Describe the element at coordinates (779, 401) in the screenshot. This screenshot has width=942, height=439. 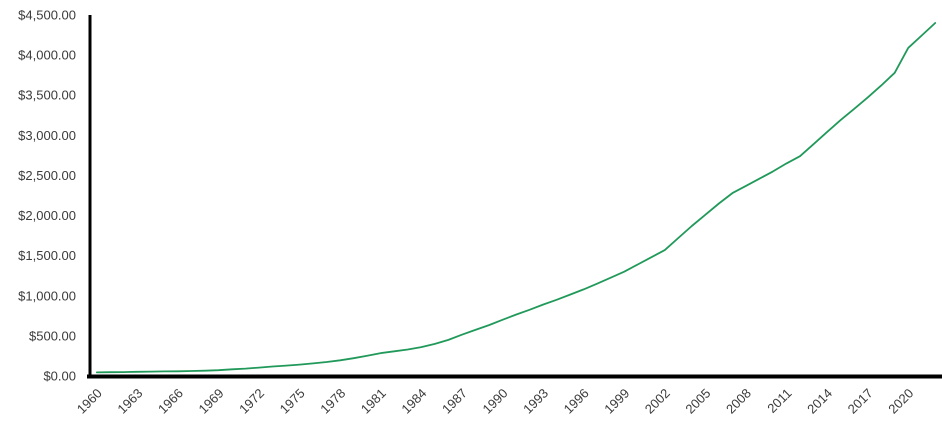
I see `x-axis-label: 2011` at that location.